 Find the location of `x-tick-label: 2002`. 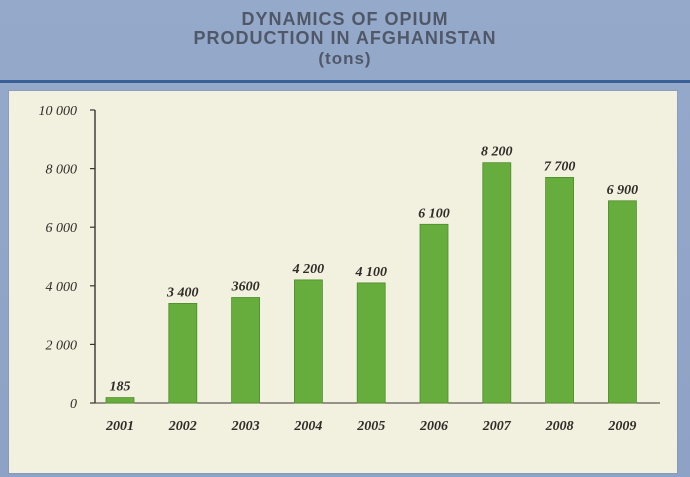

x-tick-label: 2002 is located at coordinates (182, 426).